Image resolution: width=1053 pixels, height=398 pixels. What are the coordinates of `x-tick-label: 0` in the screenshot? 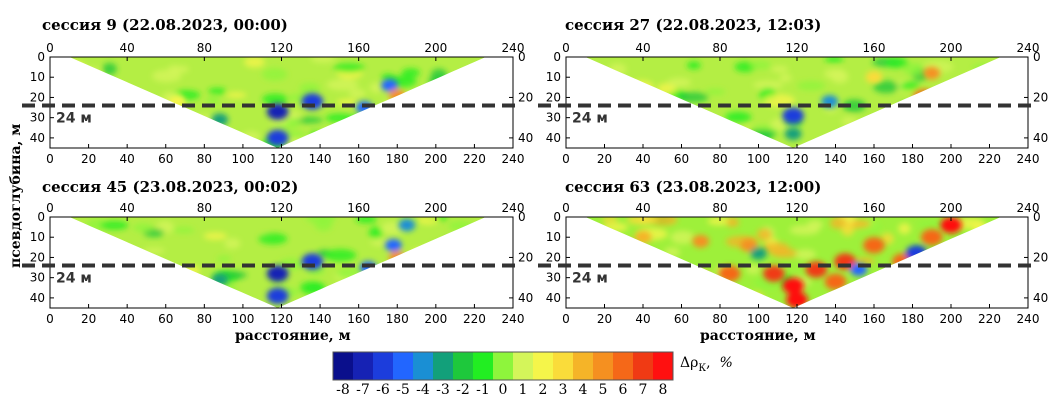 It's located at (566, 159).